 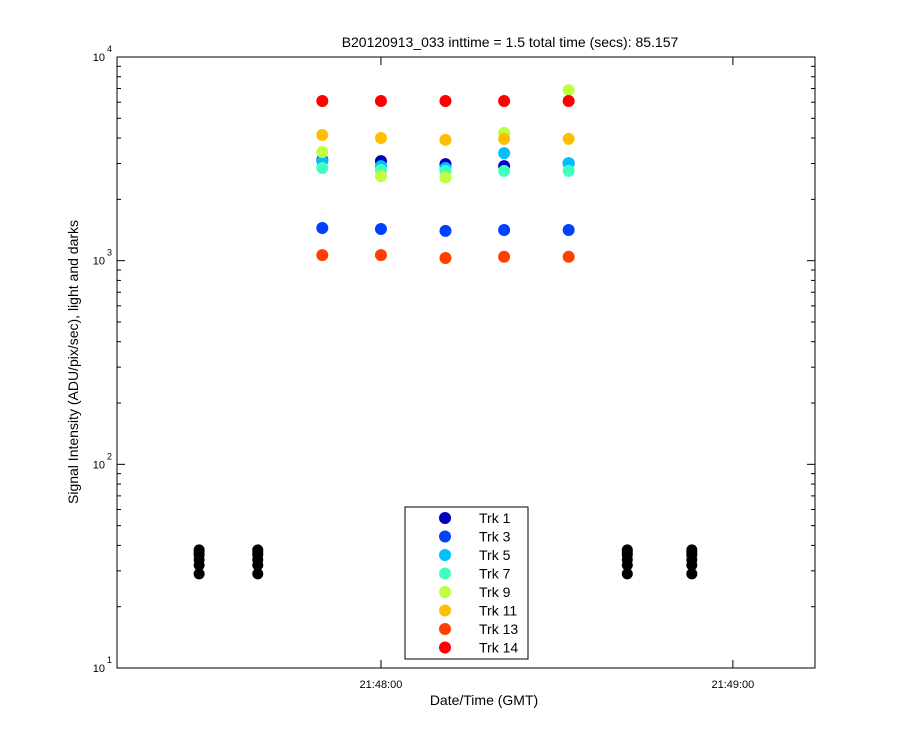 What do you see at coordinates (381, 685) in the screenshot?
I see `x-tick-label: 21:48:00` at bounding box center [381, 685].